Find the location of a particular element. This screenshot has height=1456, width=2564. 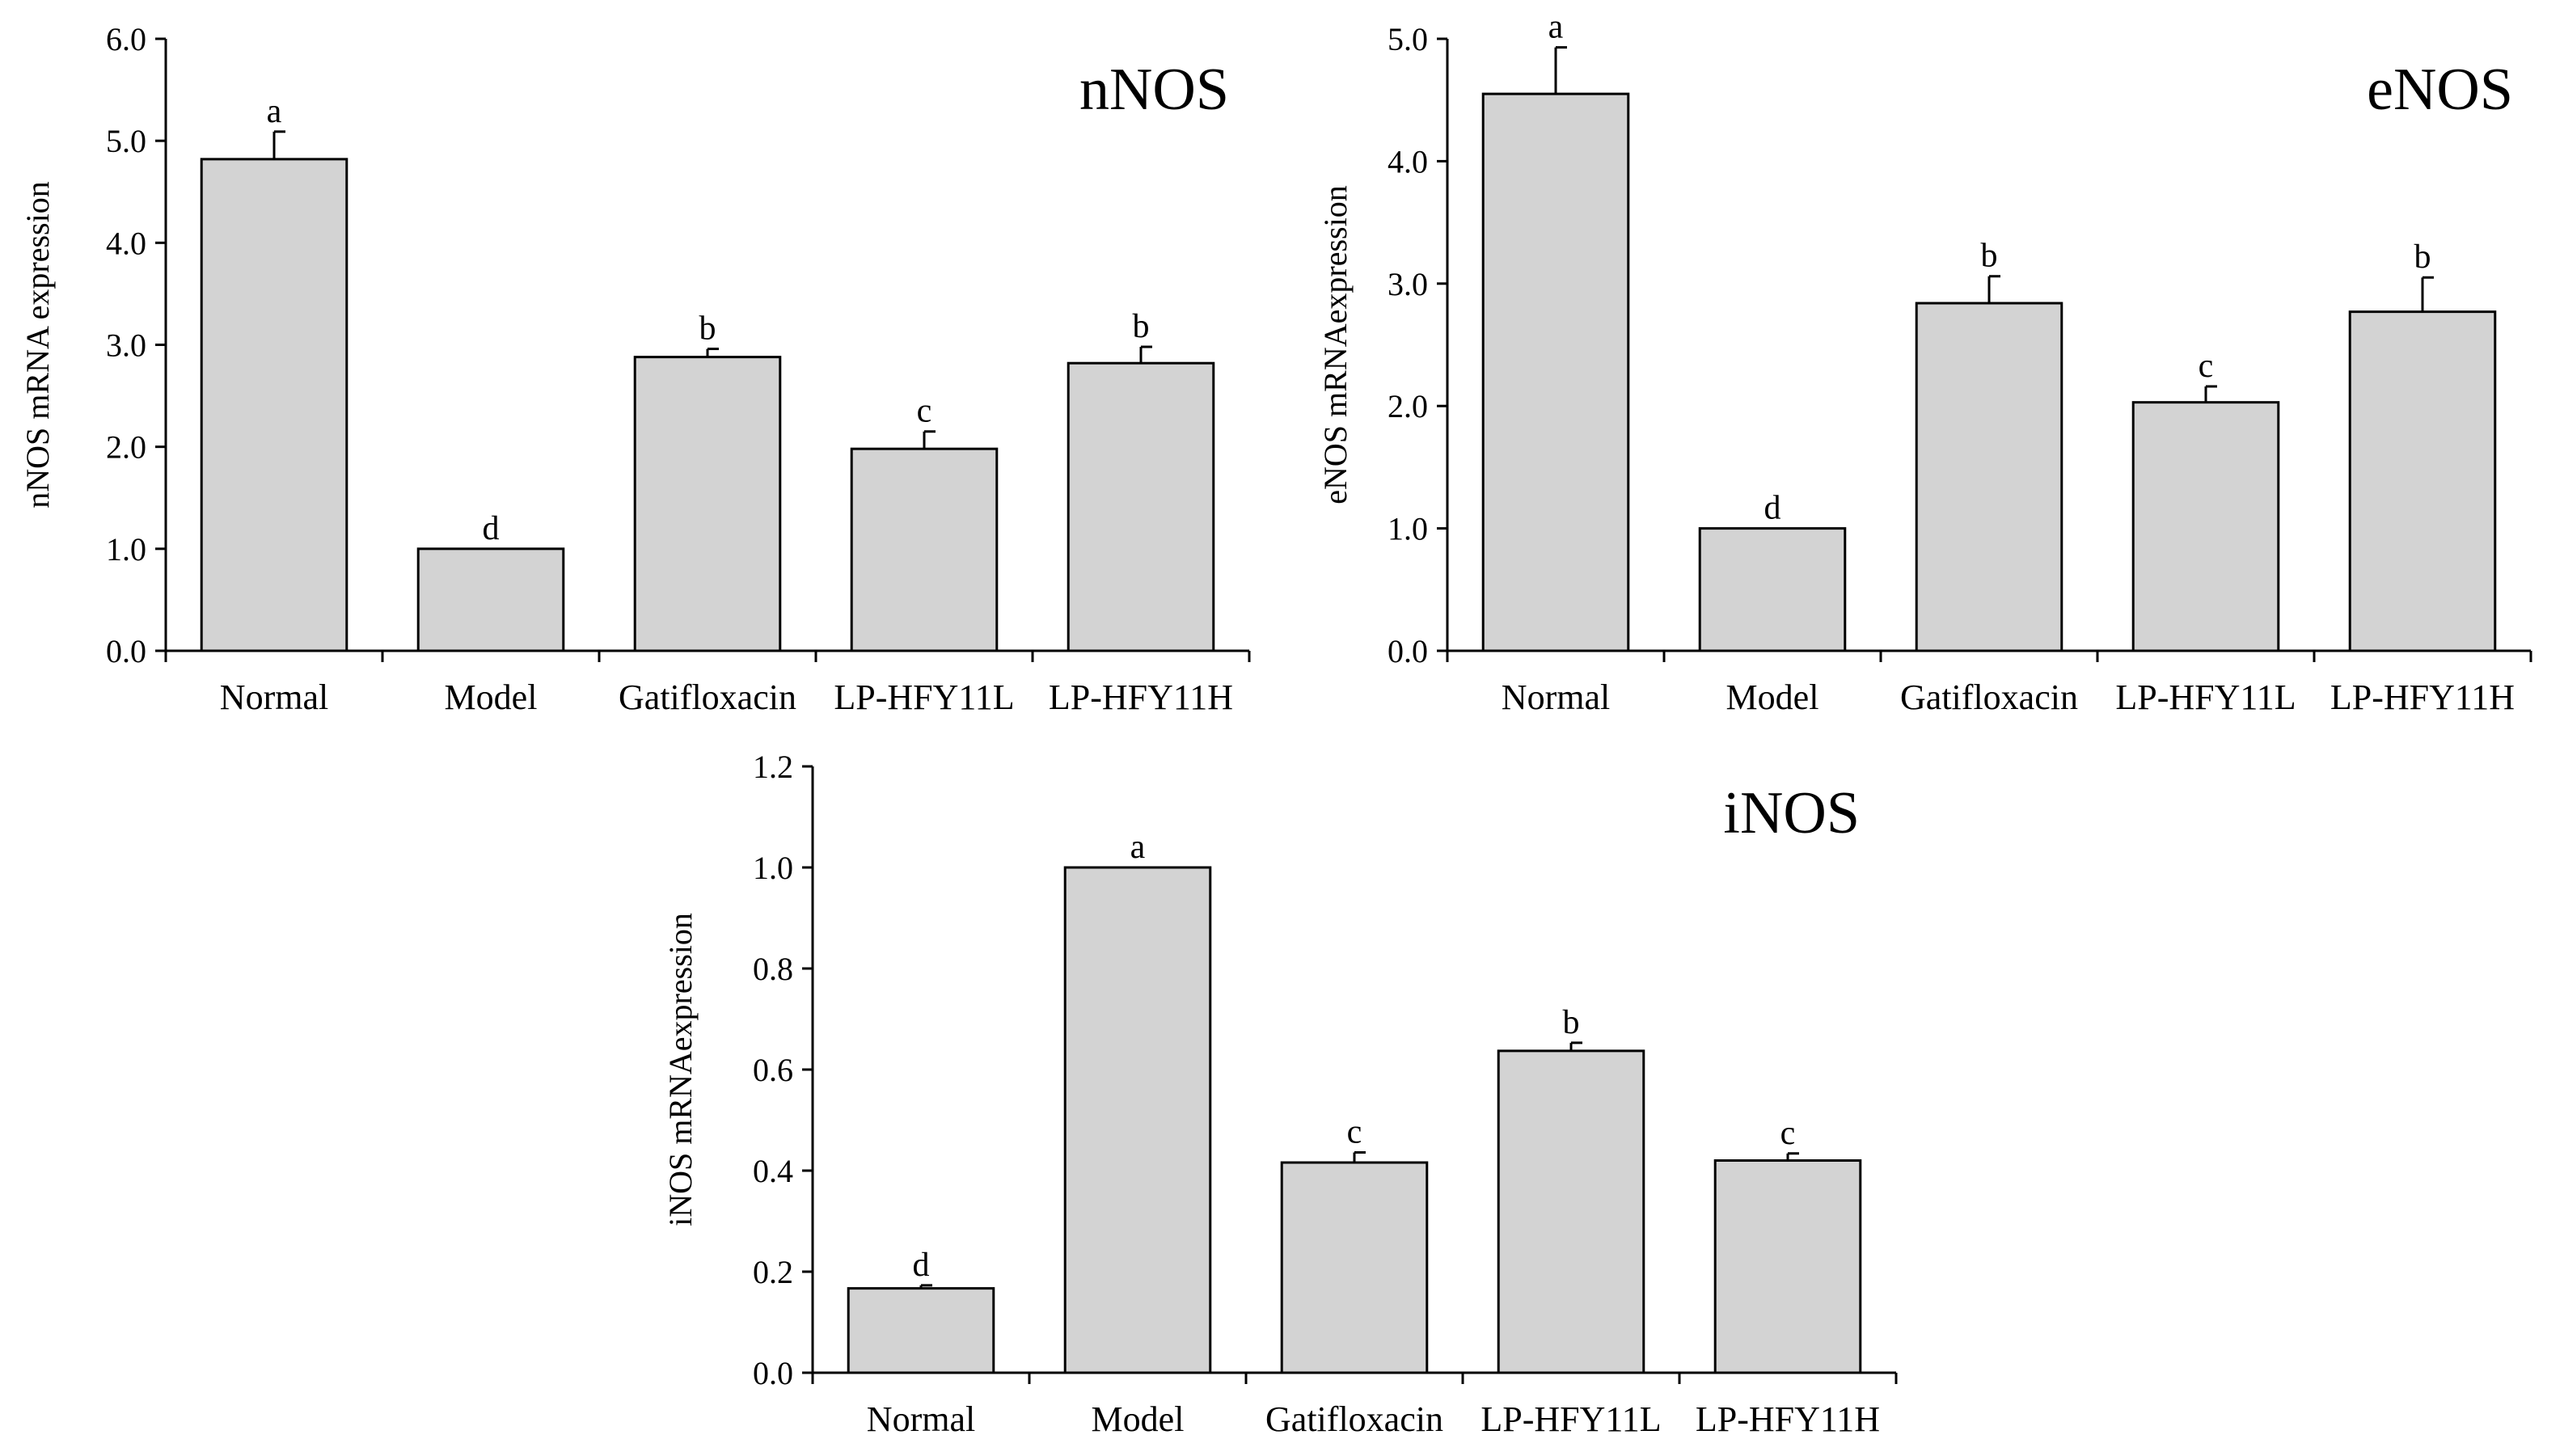

inos-chart-title: iNOS is located at coordinates (1791, 813).